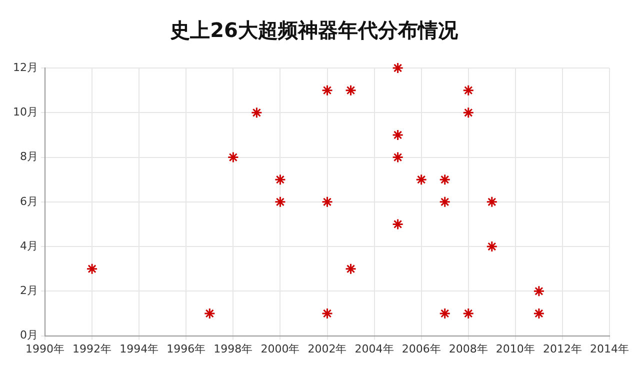  What do you see at coordinates (280, 349) in the screenshot?
I see `x-tick-label: 2000年` at bounding box center [280, 349].